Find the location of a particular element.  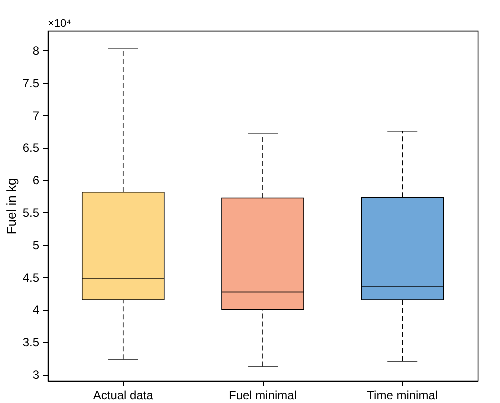

text: ×10⁴ is located at coordinates (60, 24).